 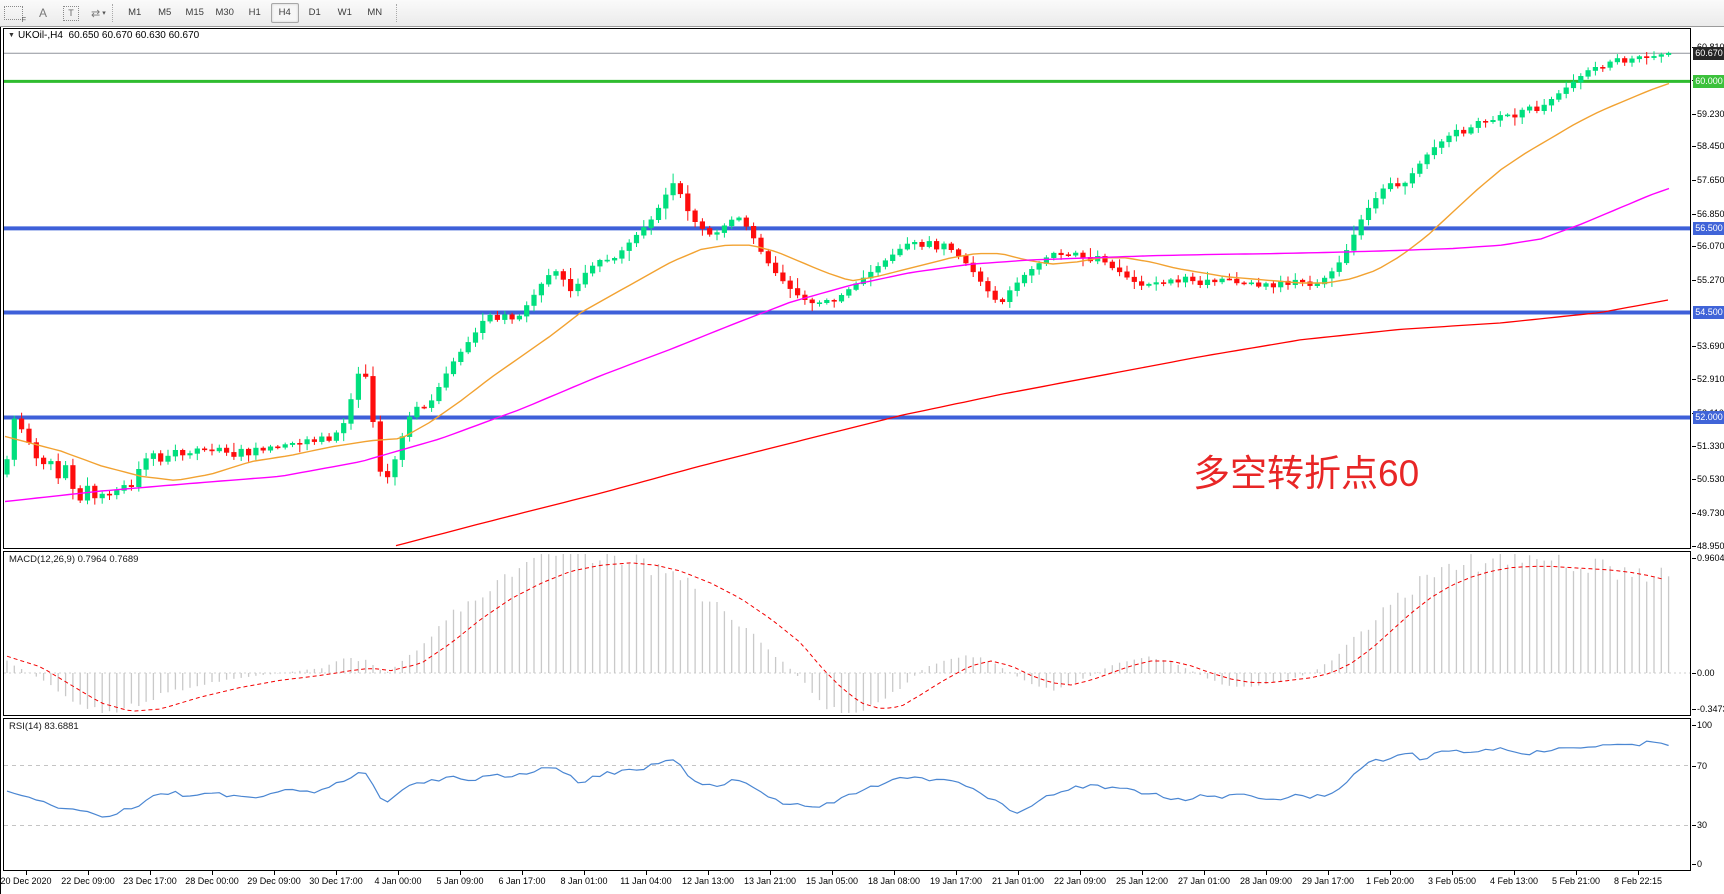 What do you see at coordinates (224, 12) in the screenshot?
I see `timeframe-button-m30: M30` at bounding box center [224, 12].